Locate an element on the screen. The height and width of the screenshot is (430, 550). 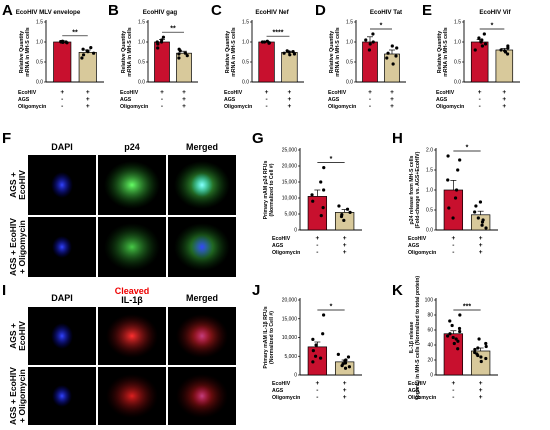
header-label: IL-1β is located at coordinates (132, 300).